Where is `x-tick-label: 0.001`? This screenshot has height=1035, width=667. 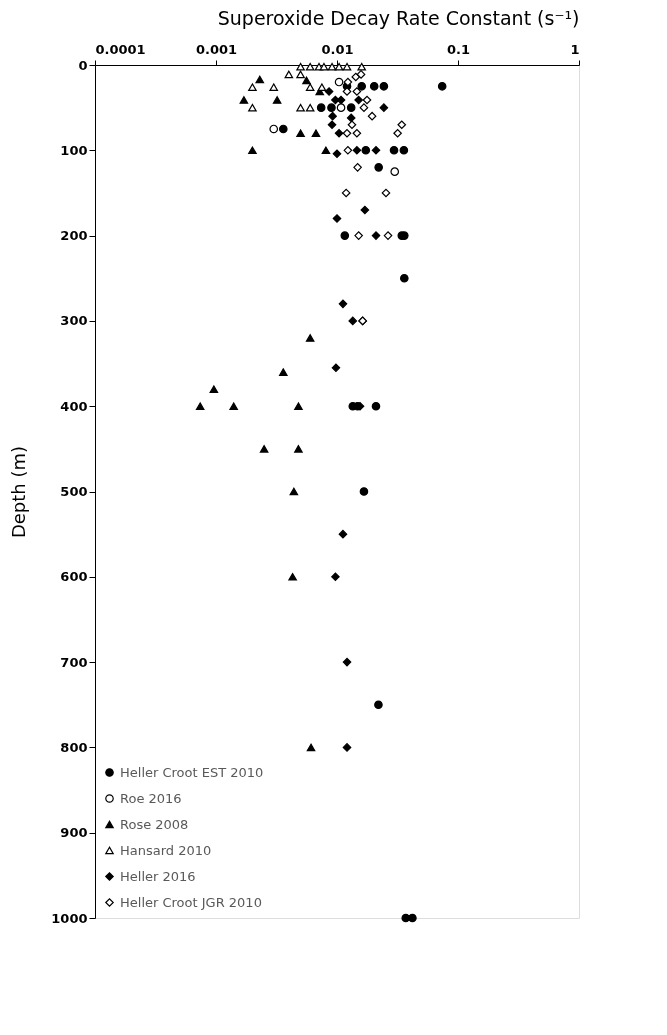
x-tick-label: 0.001 is located at coordinates (216, 49).